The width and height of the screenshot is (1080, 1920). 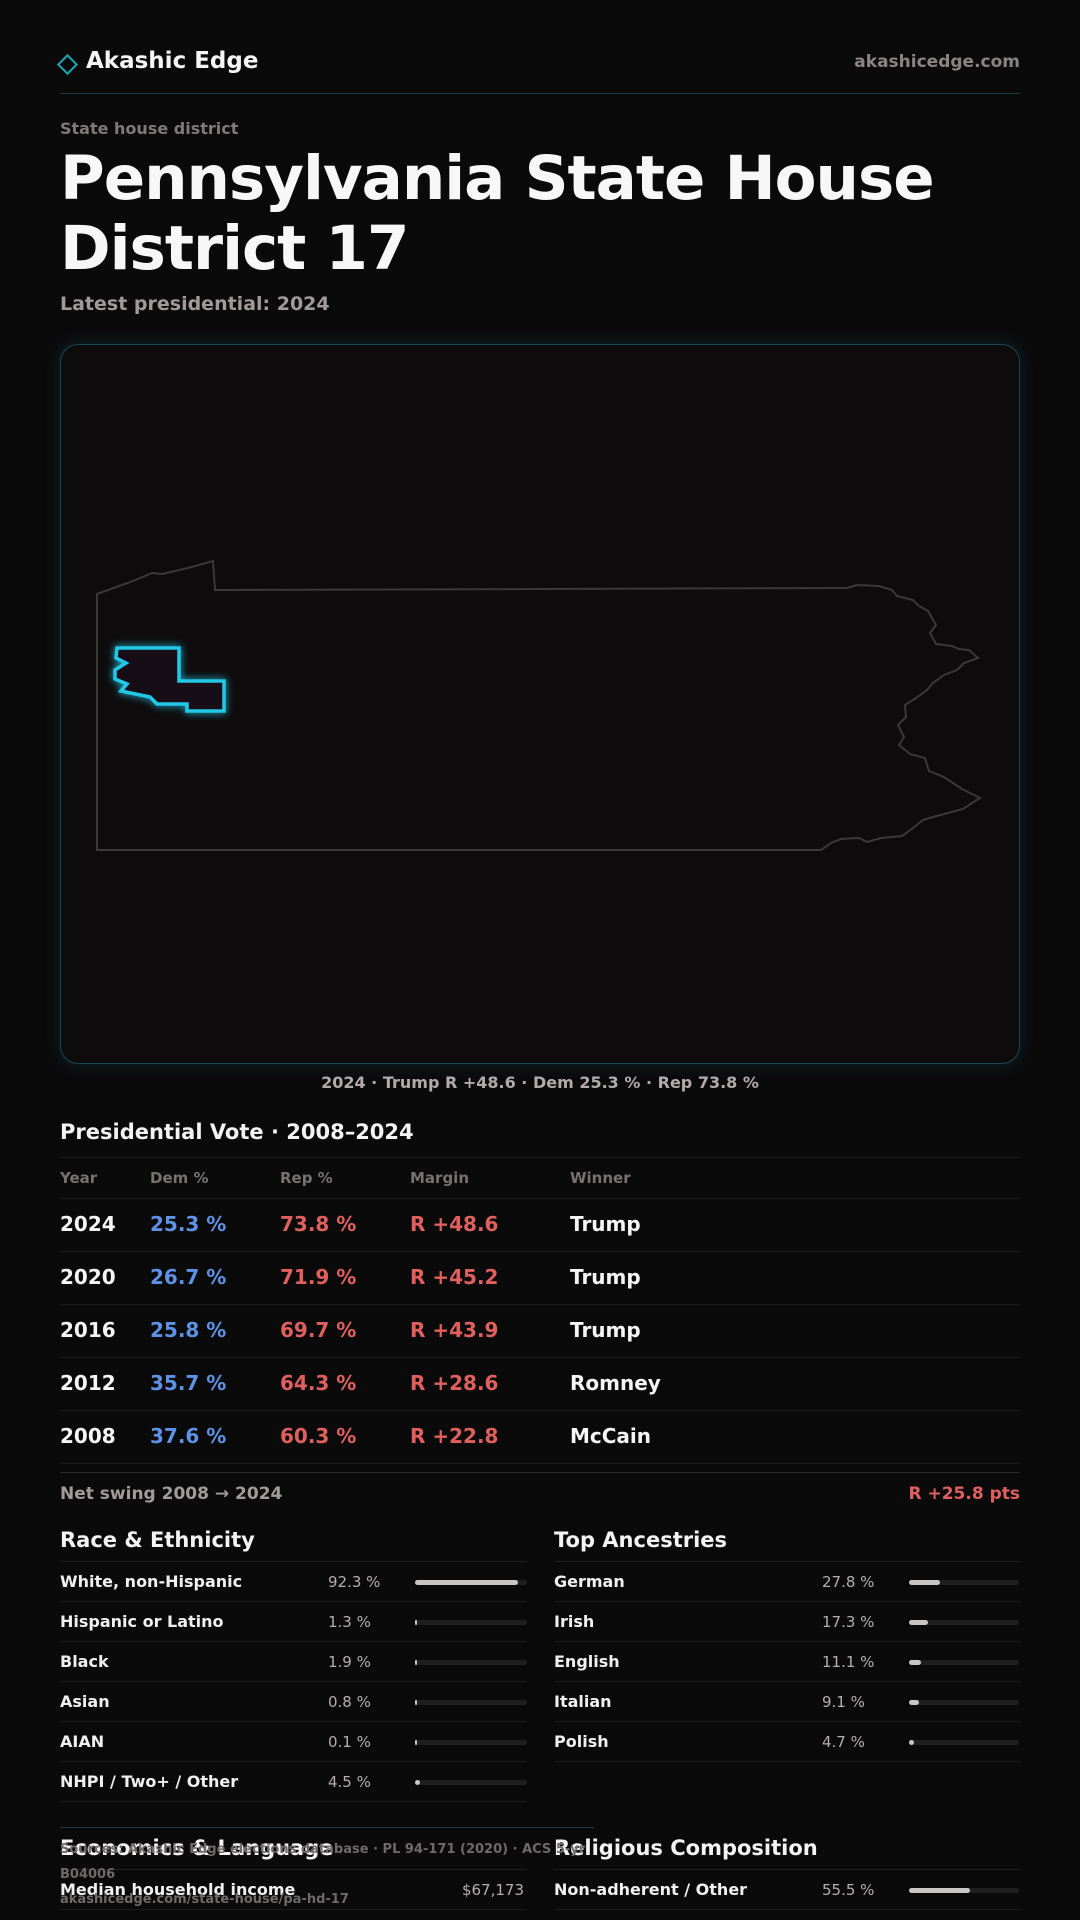 What do you see at coordinates (454, 1383) in the screenshot?
I see `row-margin: R +28.6` at bounding box center [454, 1383].